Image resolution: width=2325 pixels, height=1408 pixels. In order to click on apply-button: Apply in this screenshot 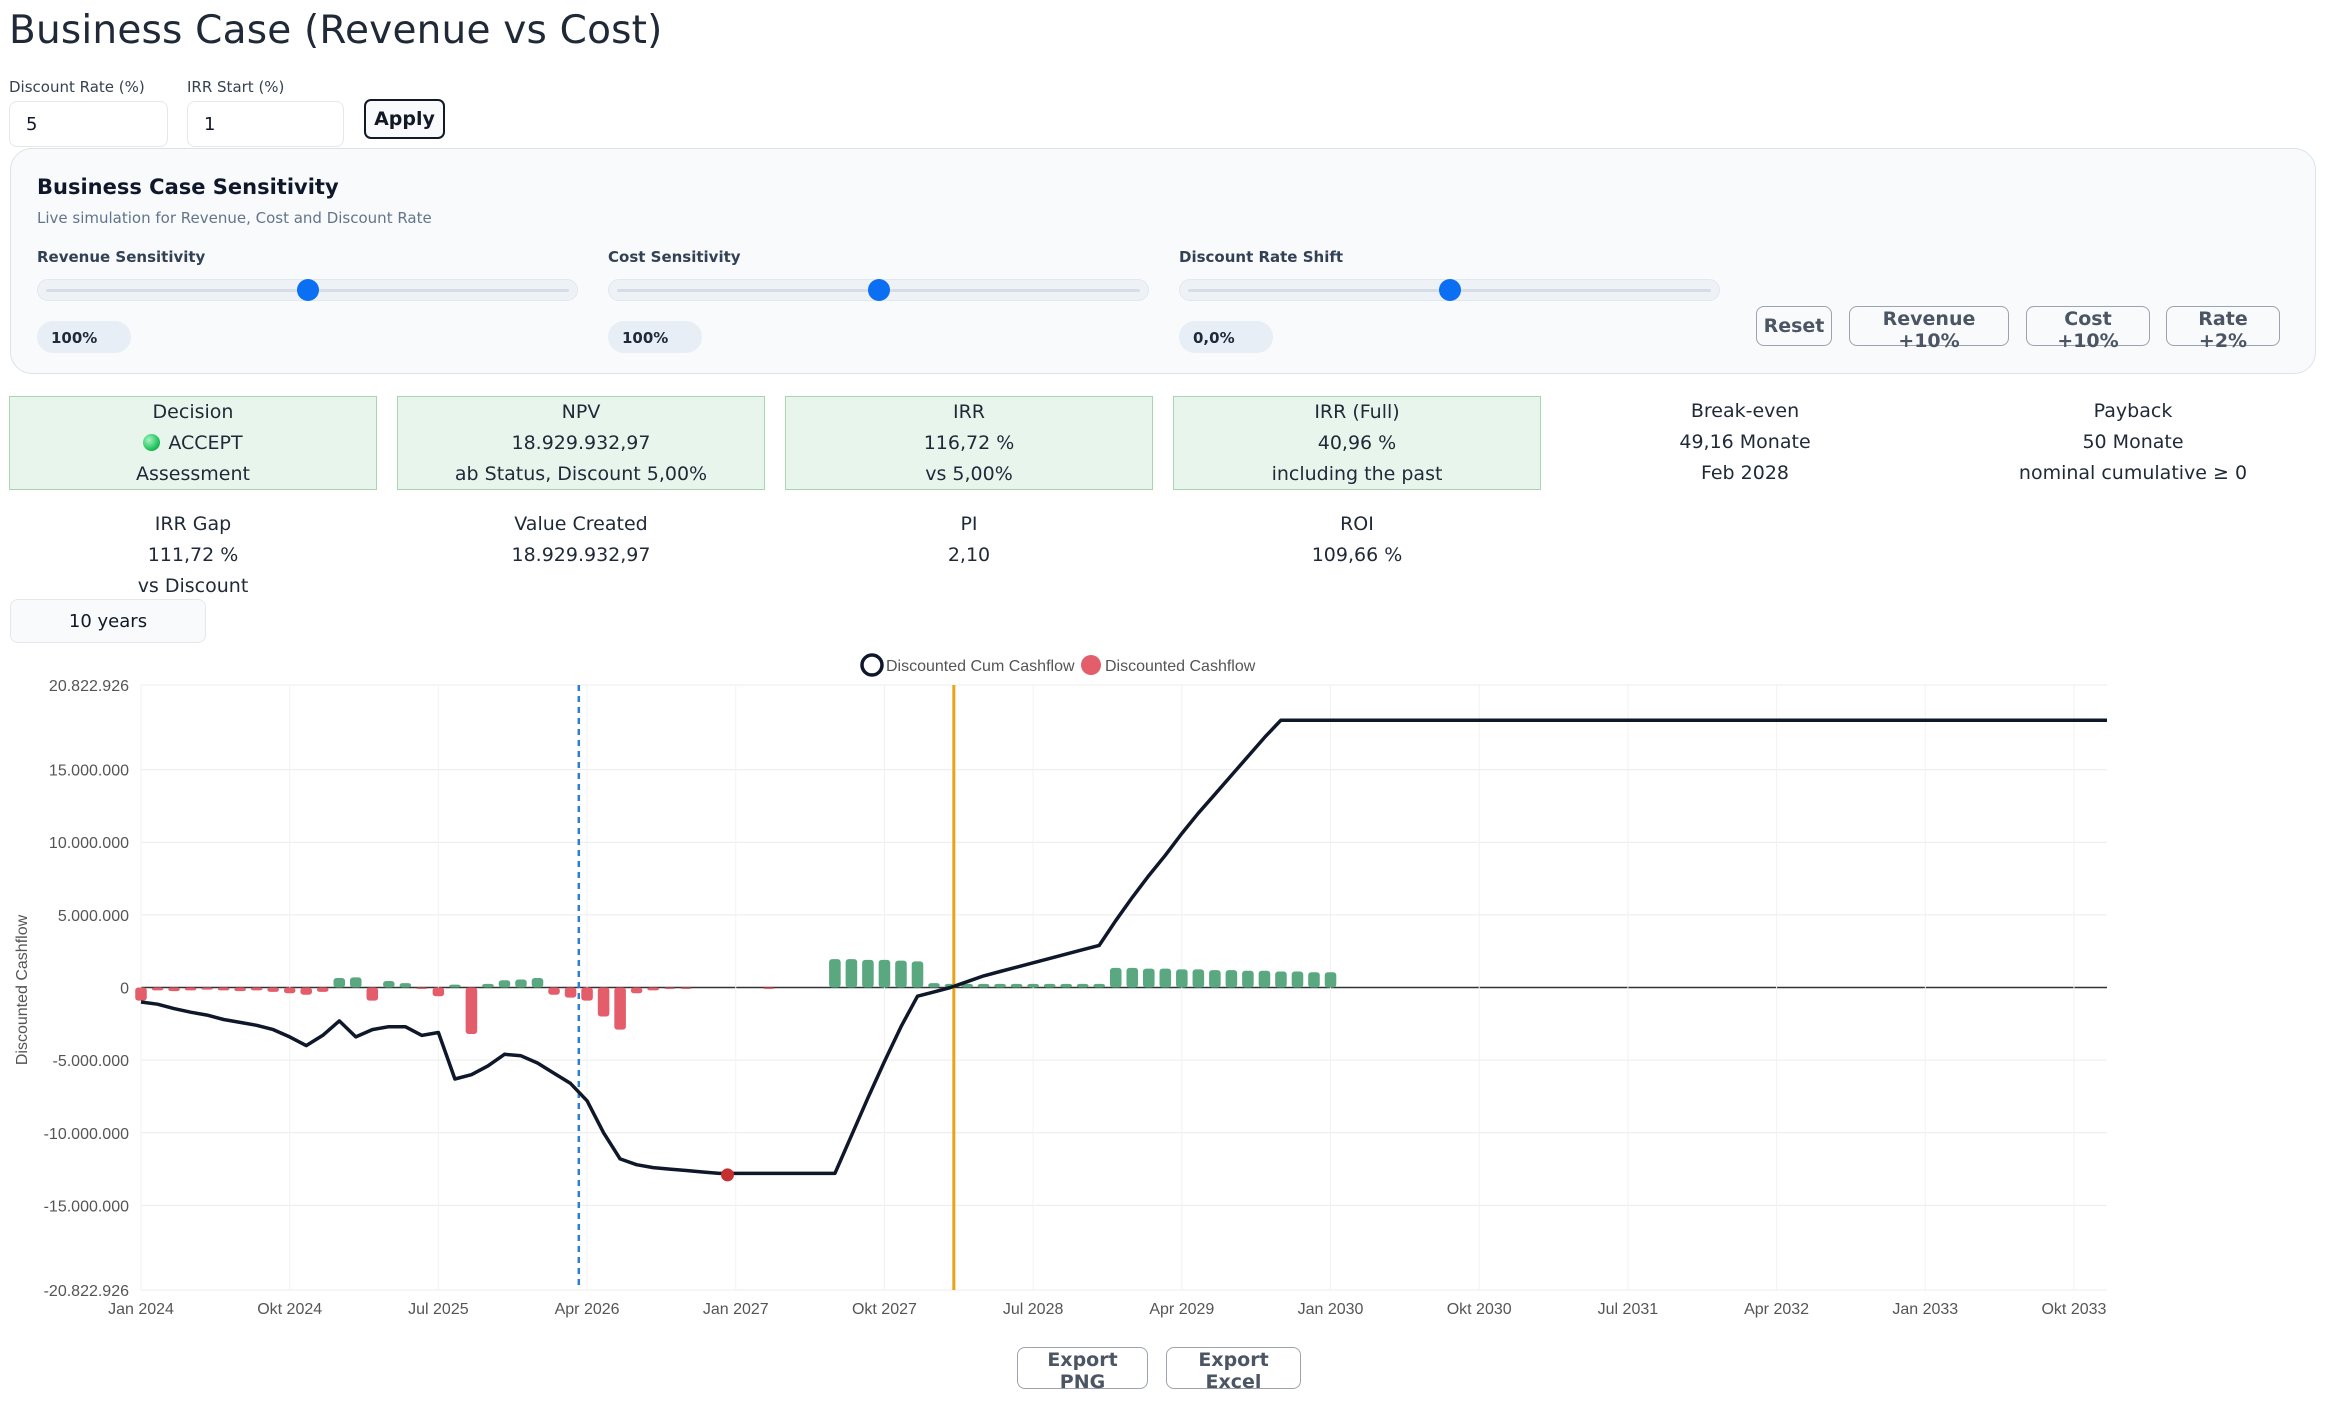, I will do `click(404, 119)`.